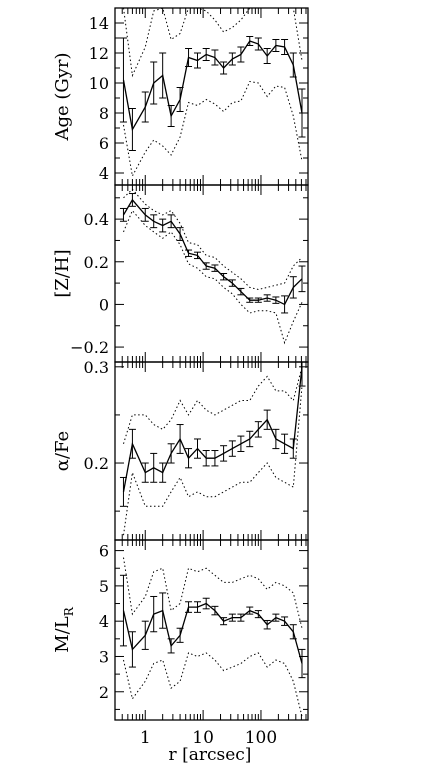  I want to click on y-axis-label-text: Age (Gyr), so click(62, 96).